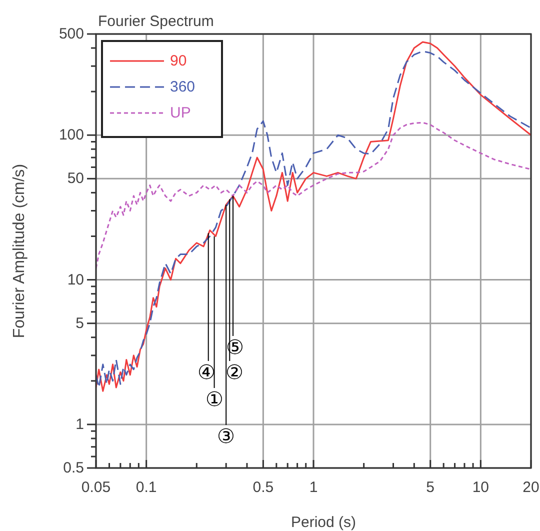 The width and height of the screenshot is (540, 531). I want to click on annotation: ①, so click(214, 400).